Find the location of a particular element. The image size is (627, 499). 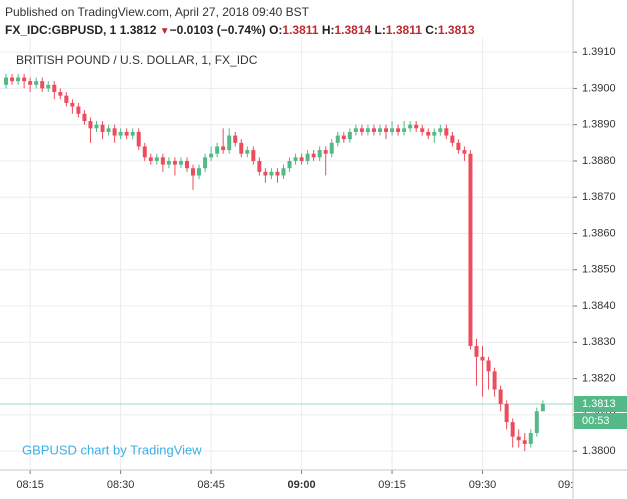

countdown: 00:53 is located at coordinates (596, 421).